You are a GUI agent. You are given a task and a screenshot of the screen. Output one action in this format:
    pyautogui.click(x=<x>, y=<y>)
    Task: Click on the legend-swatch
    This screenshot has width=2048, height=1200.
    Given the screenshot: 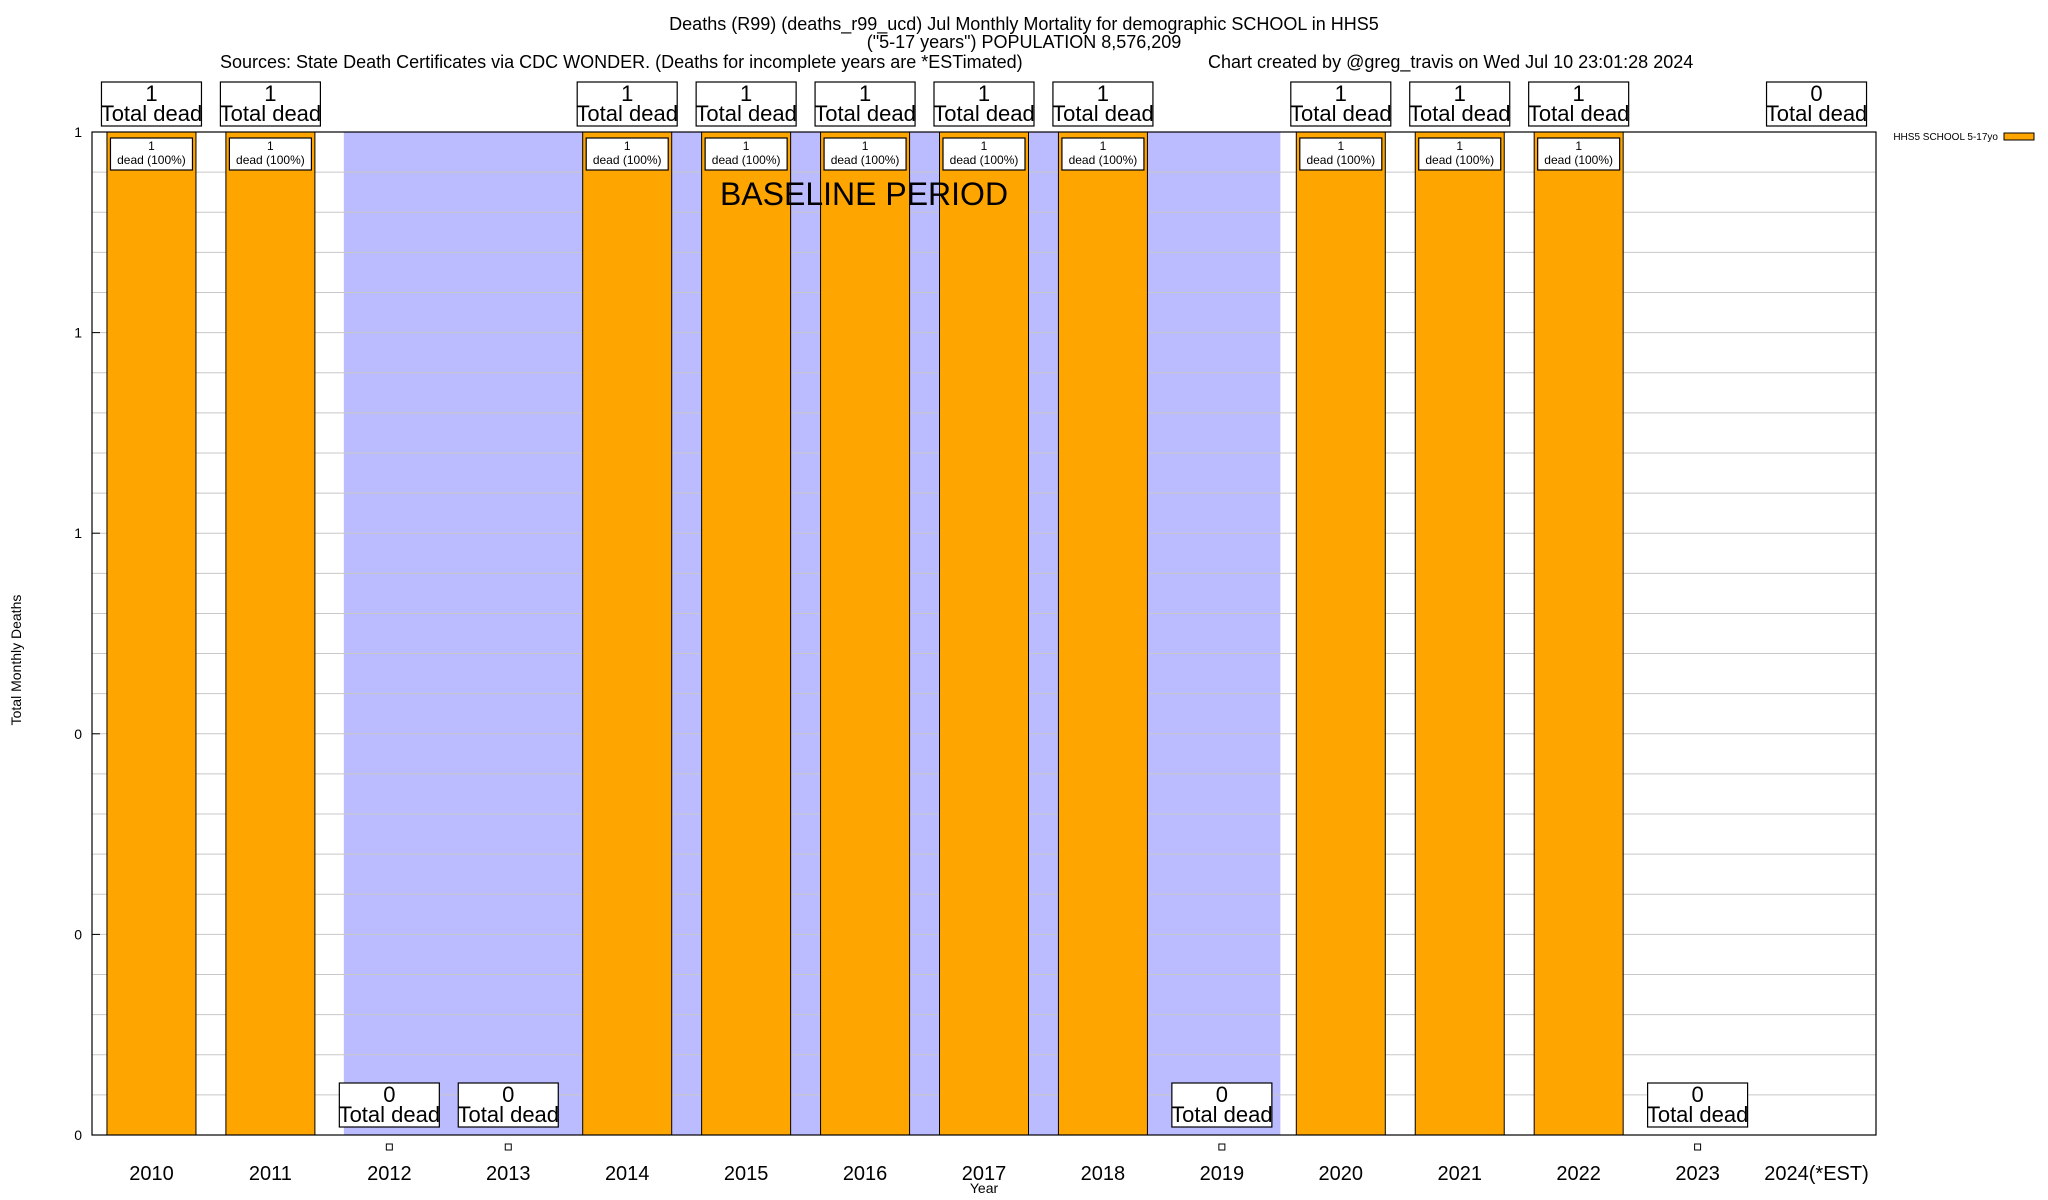 What is the action you would take?
    pyautogui.click(x=2019, y=136)
    